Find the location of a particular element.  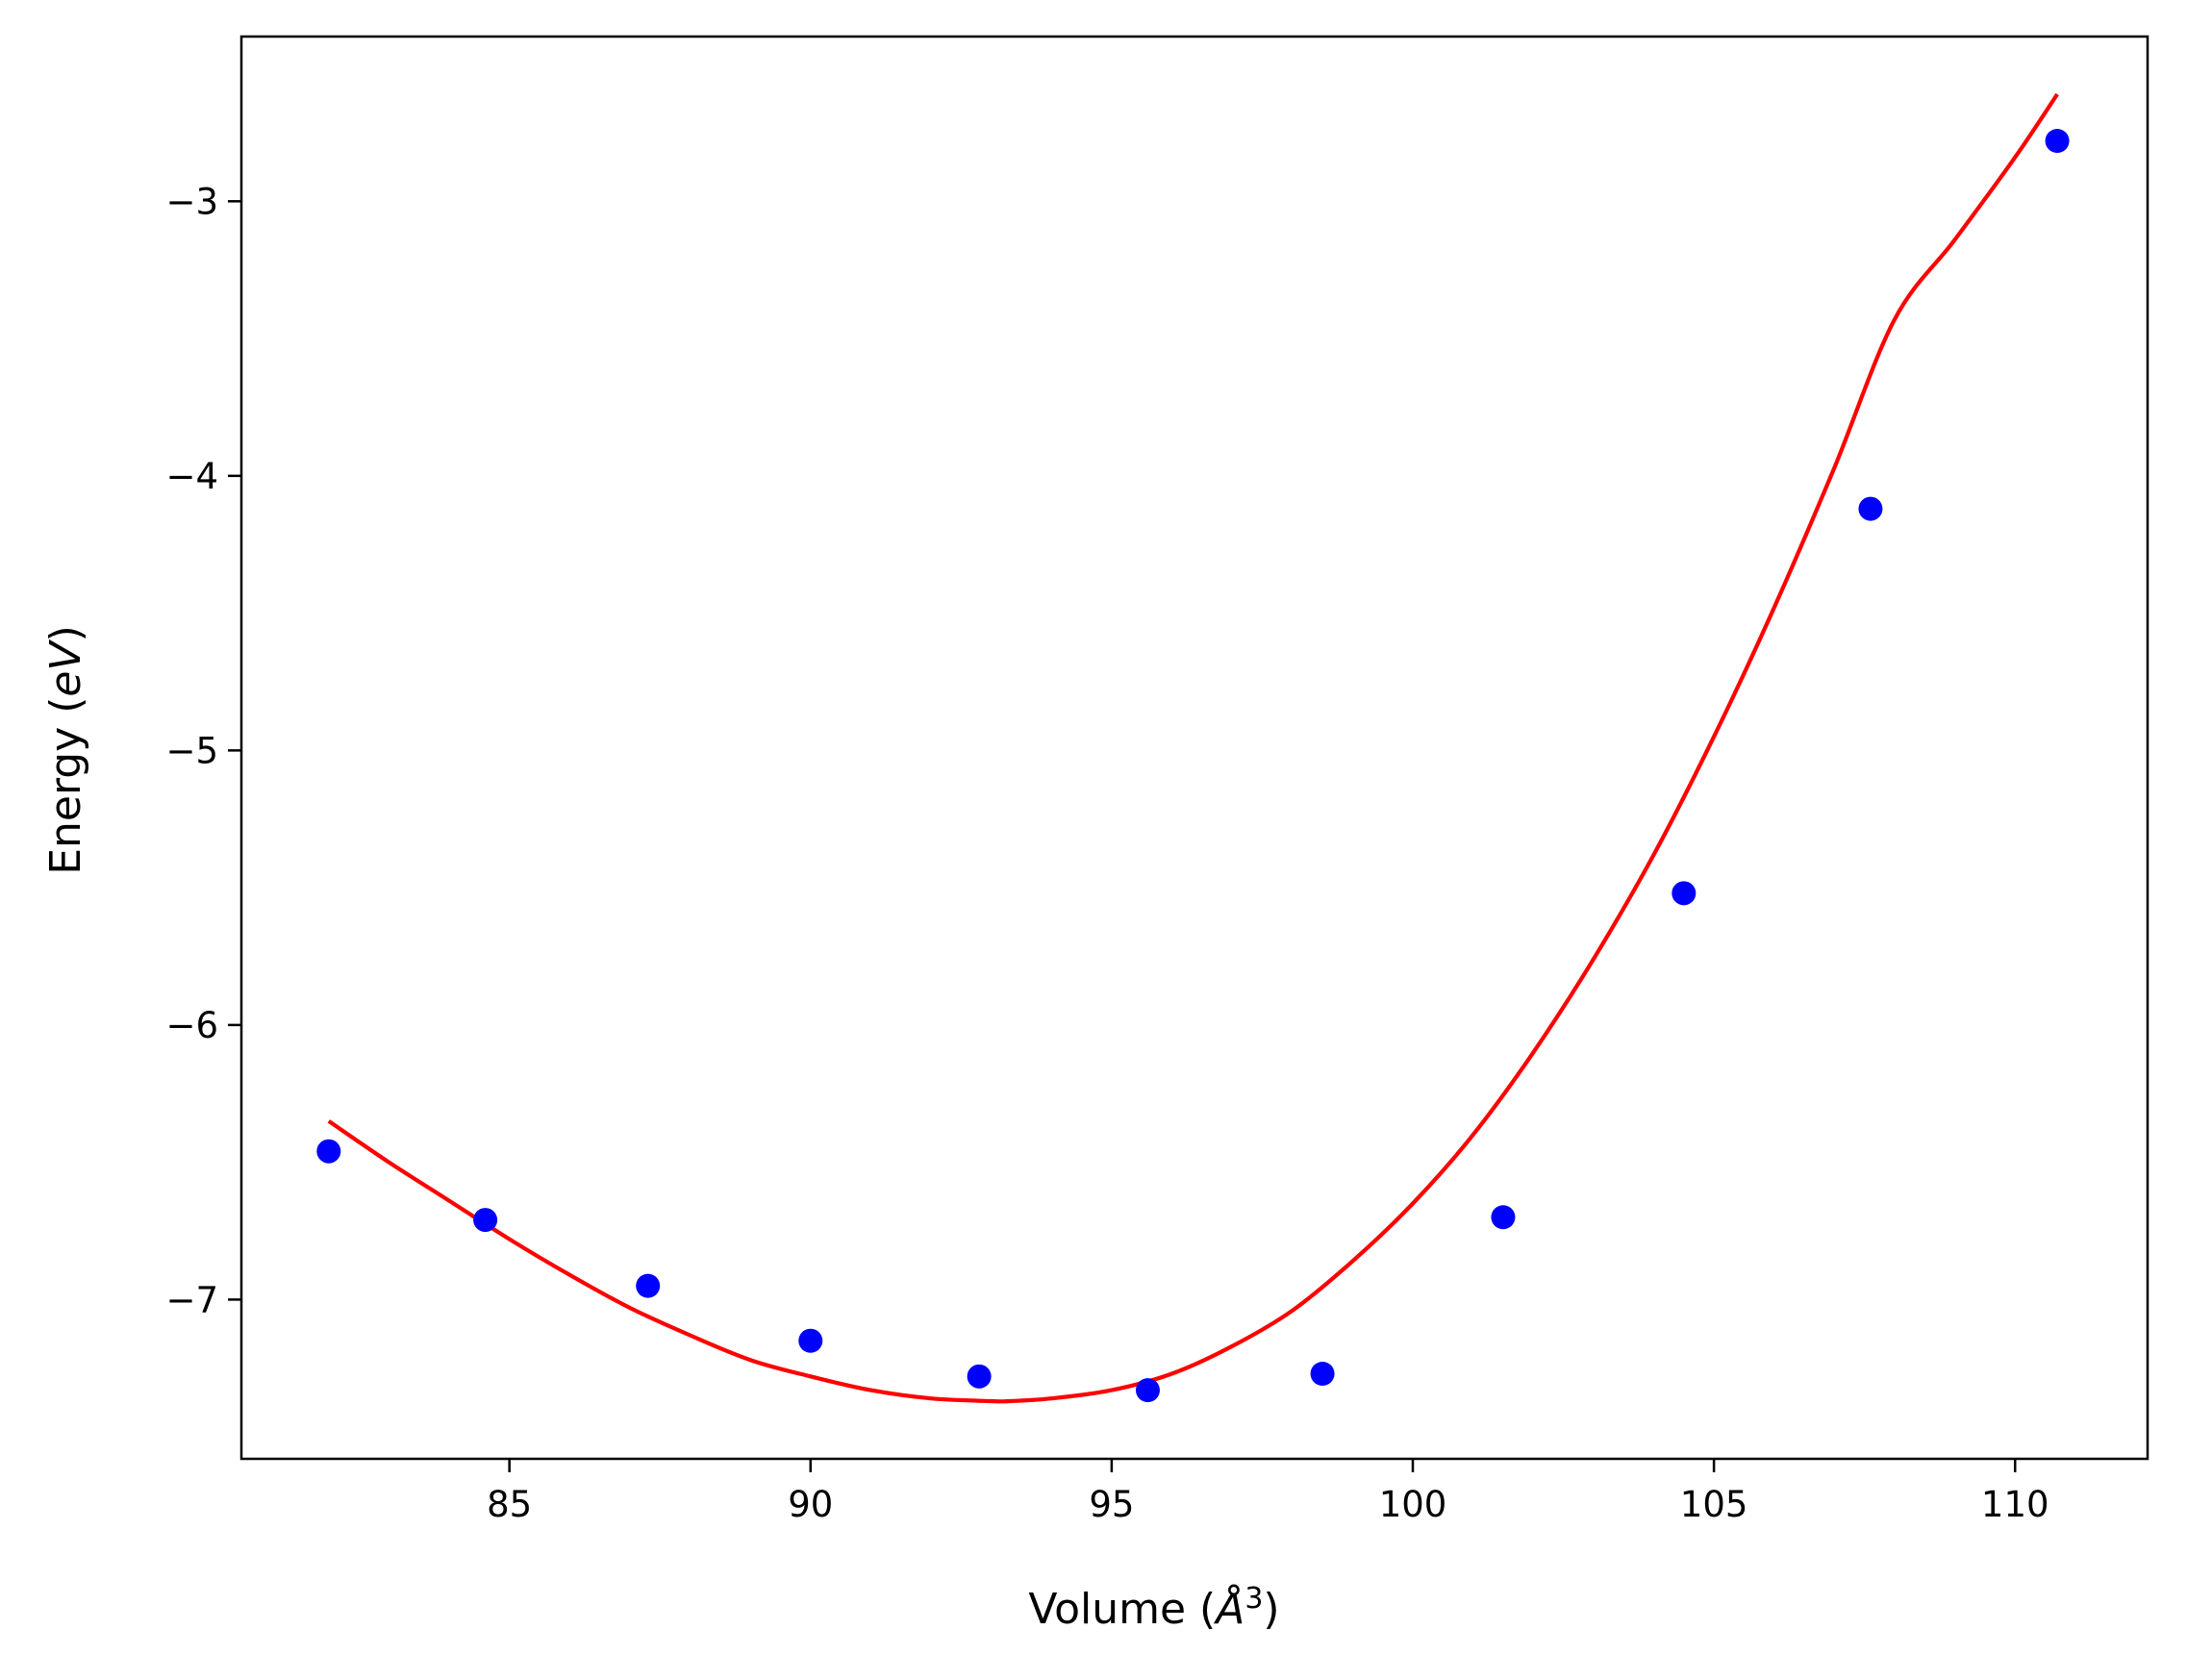

y-tick-label: −4 is located at coordinates (191, 477).